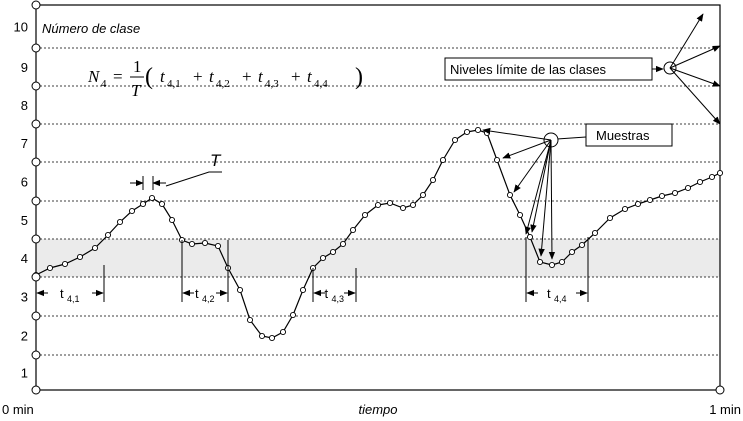  I want to click on formula-close: ), so click(359, 77).